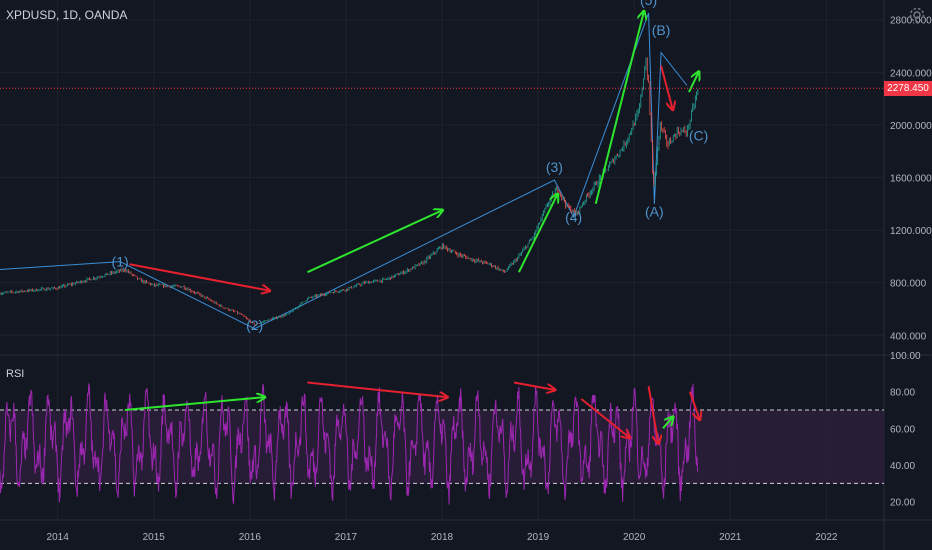  I want to click on time-tick-label: 2022, so click(826, 537).